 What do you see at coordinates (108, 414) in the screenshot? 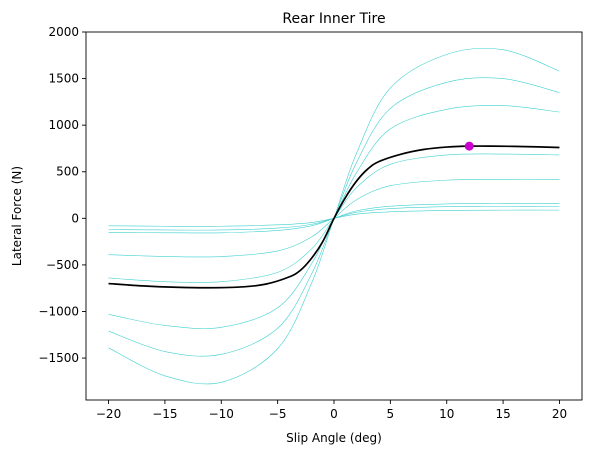
I see `x-tick-label: −20` at bounding box center [108, 414].